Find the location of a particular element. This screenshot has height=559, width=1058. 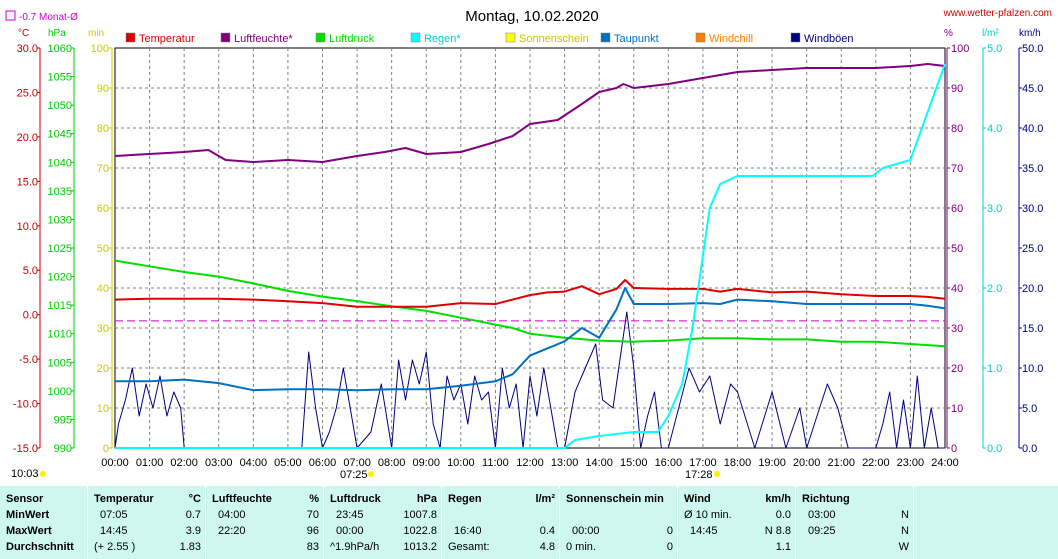

pressure-tick-label: 1020 is located at coordinates (60, 278).